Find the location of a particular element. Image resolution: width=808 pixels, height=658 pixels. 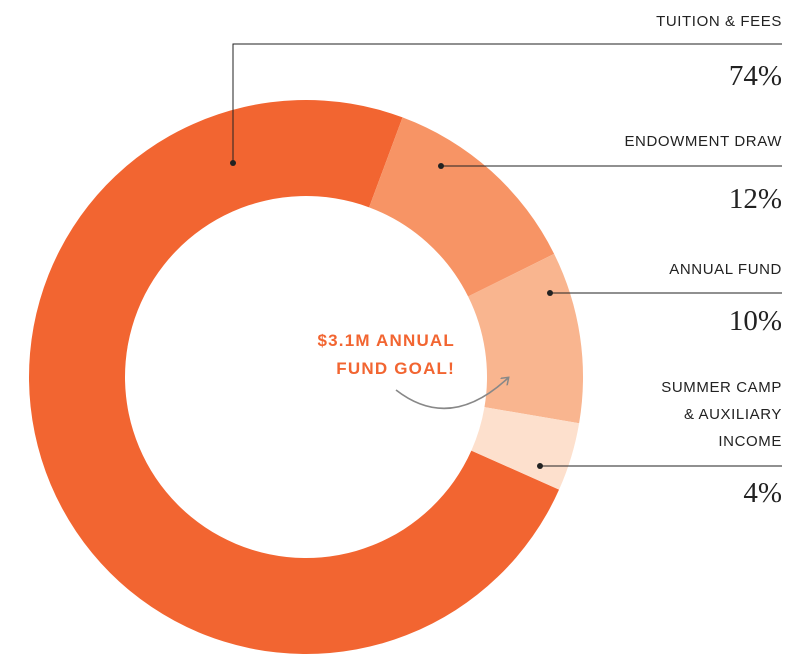

category-label: ENDOWMENT DRAW is located at coordinates (703, 141).